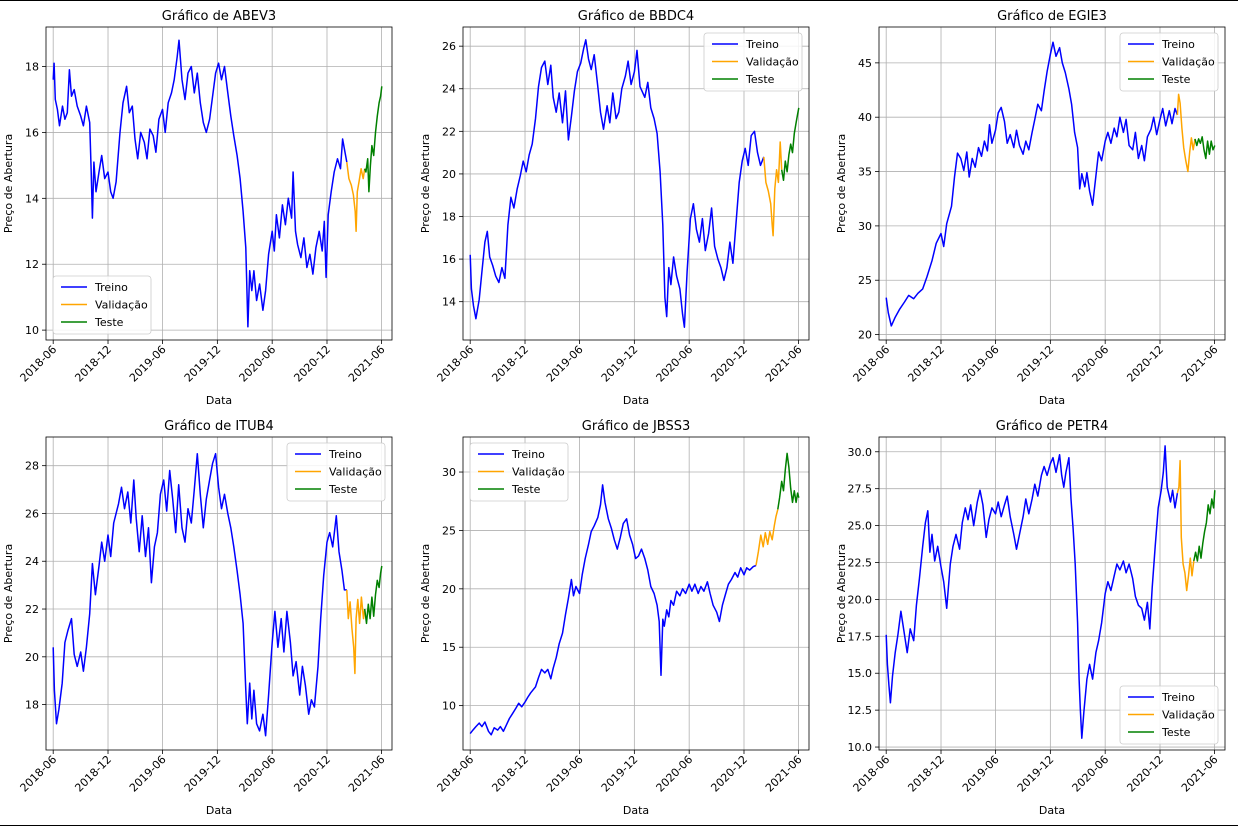  What do you see at coordinates (1052, 16) in the screenshot?
I see `chart-title: Gráfico de EGIE3` at bounding box center [1052, 16].